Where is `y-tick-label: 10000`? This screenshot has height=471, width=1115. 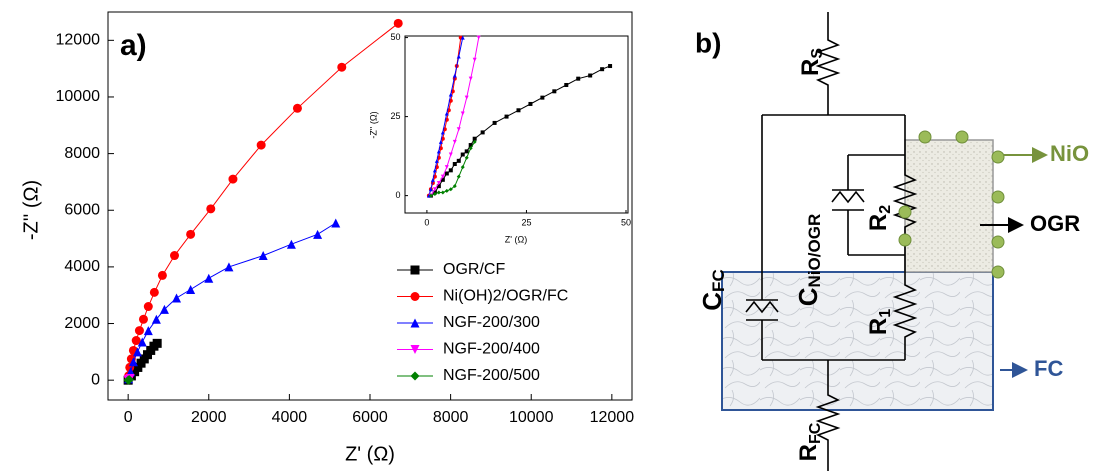 y-tick-label: 10000 is located at coordinates (78, 96).